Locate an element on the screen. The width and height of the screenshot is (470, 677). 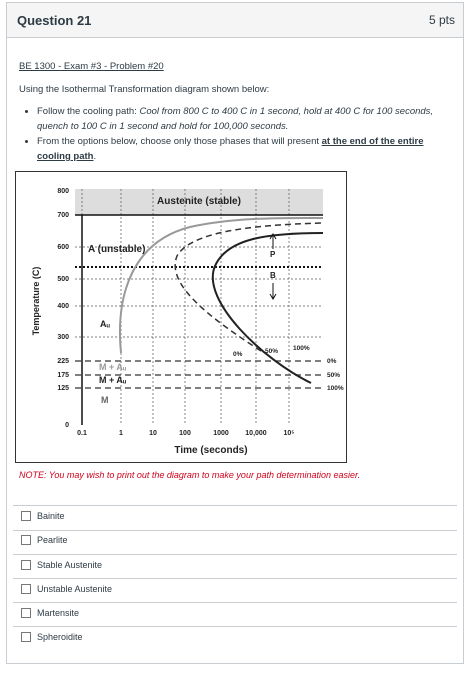
region-label: Austenite (stable) is located at coordinates (199, 201).